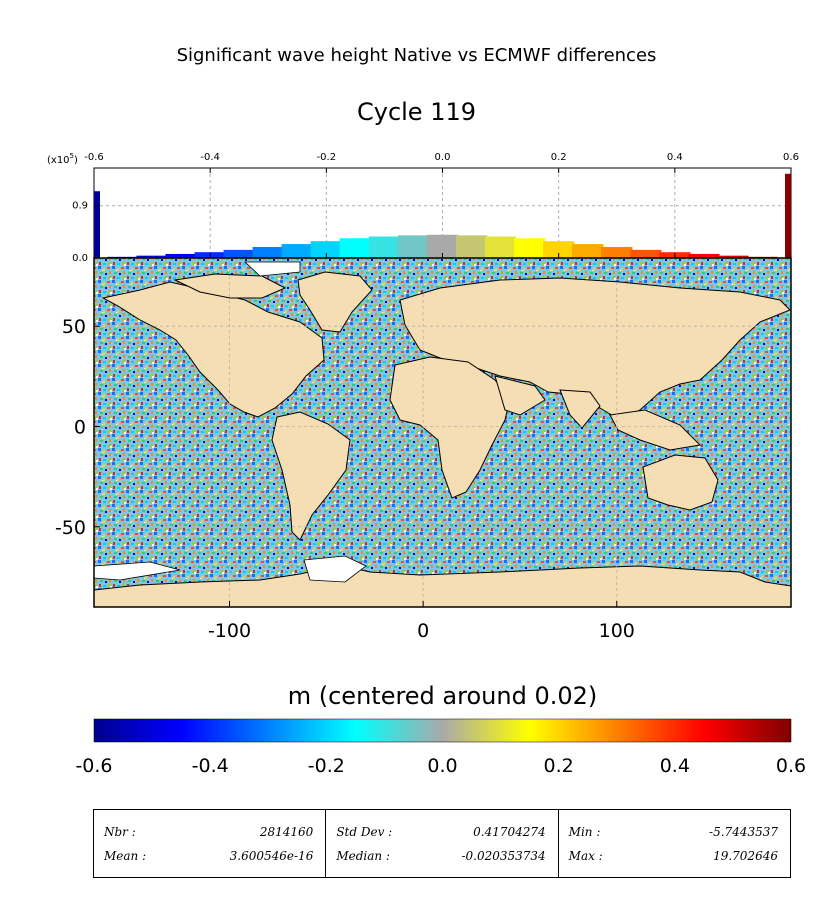 This screenshot has width=833, height=900. Describe the element at coordinates (272, 269) in the screenshot. I see `no-data-arctic` at that location.